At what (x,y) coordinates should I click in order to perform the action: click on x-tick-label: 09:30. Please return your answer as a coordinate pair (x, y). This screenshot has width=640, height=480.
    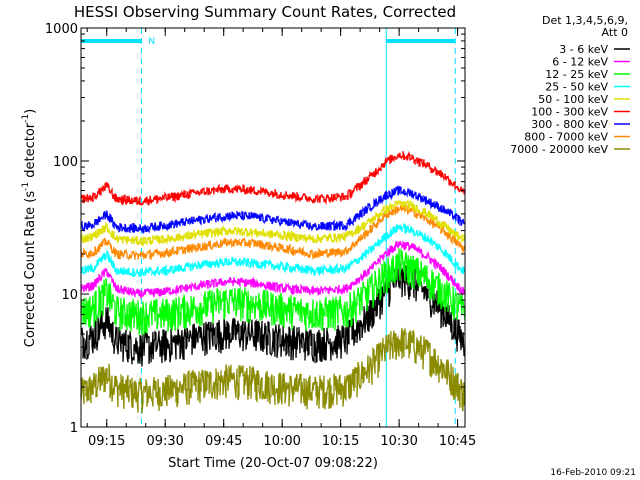
    Looking at the image, I should click on (164, 441).